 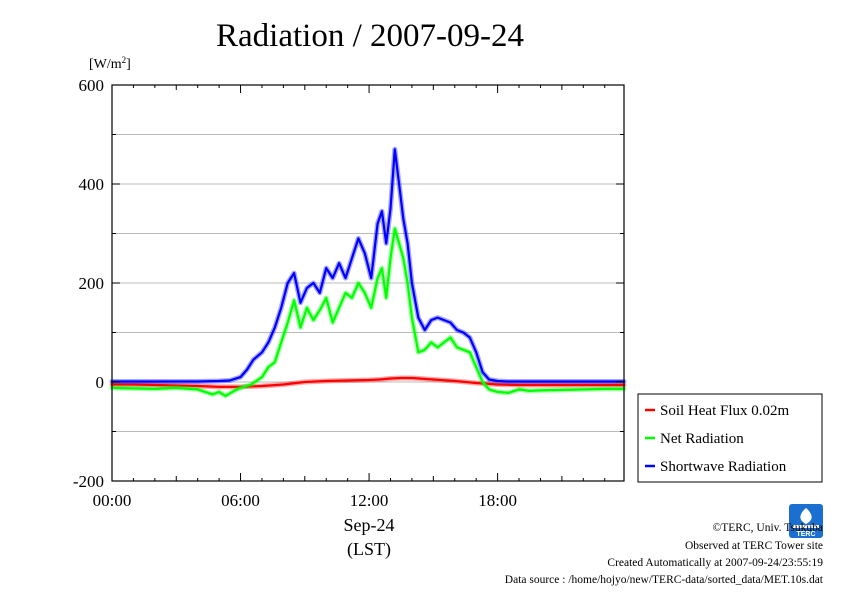 What do you see at coordinates (368, 382) in the screenshot?
I see `soil-heat-flux-line` at bounding box center [368, 382].